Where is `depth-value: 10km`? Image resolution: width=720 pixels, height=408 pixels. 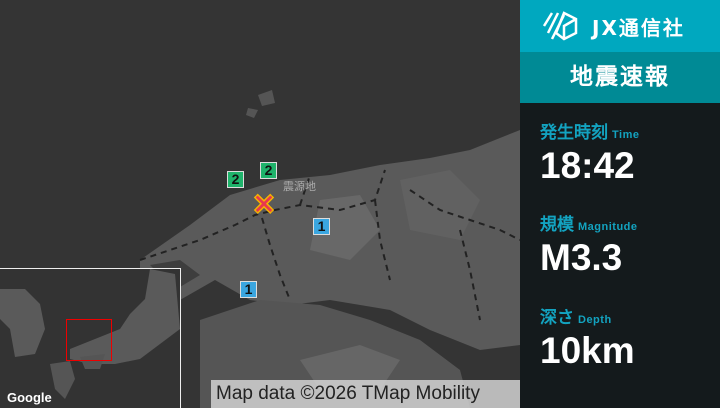
depth-value: 10km is located at coordinates (587, 350).